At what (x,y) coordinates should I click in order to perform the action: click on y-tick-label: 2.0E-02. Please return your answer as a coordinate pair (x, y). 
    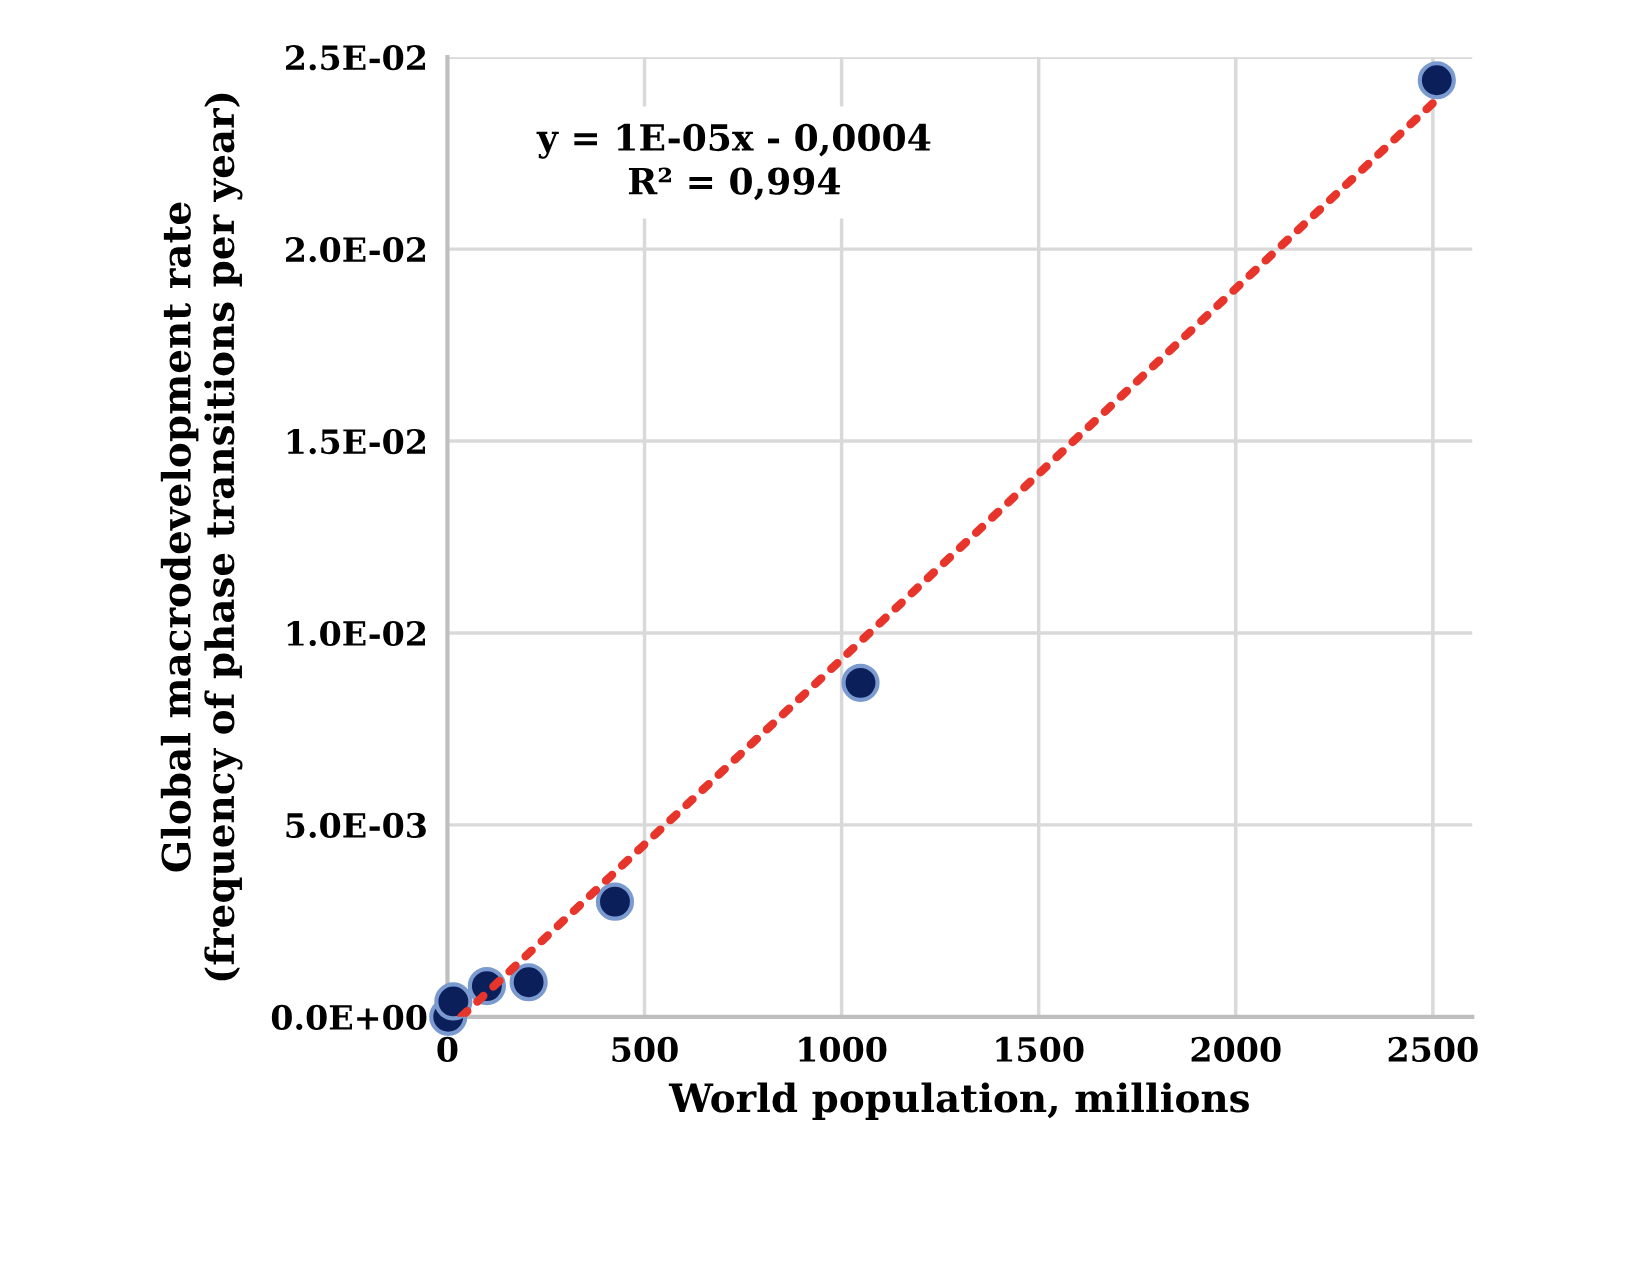
    Looking at the image, I should click on (355, 250).